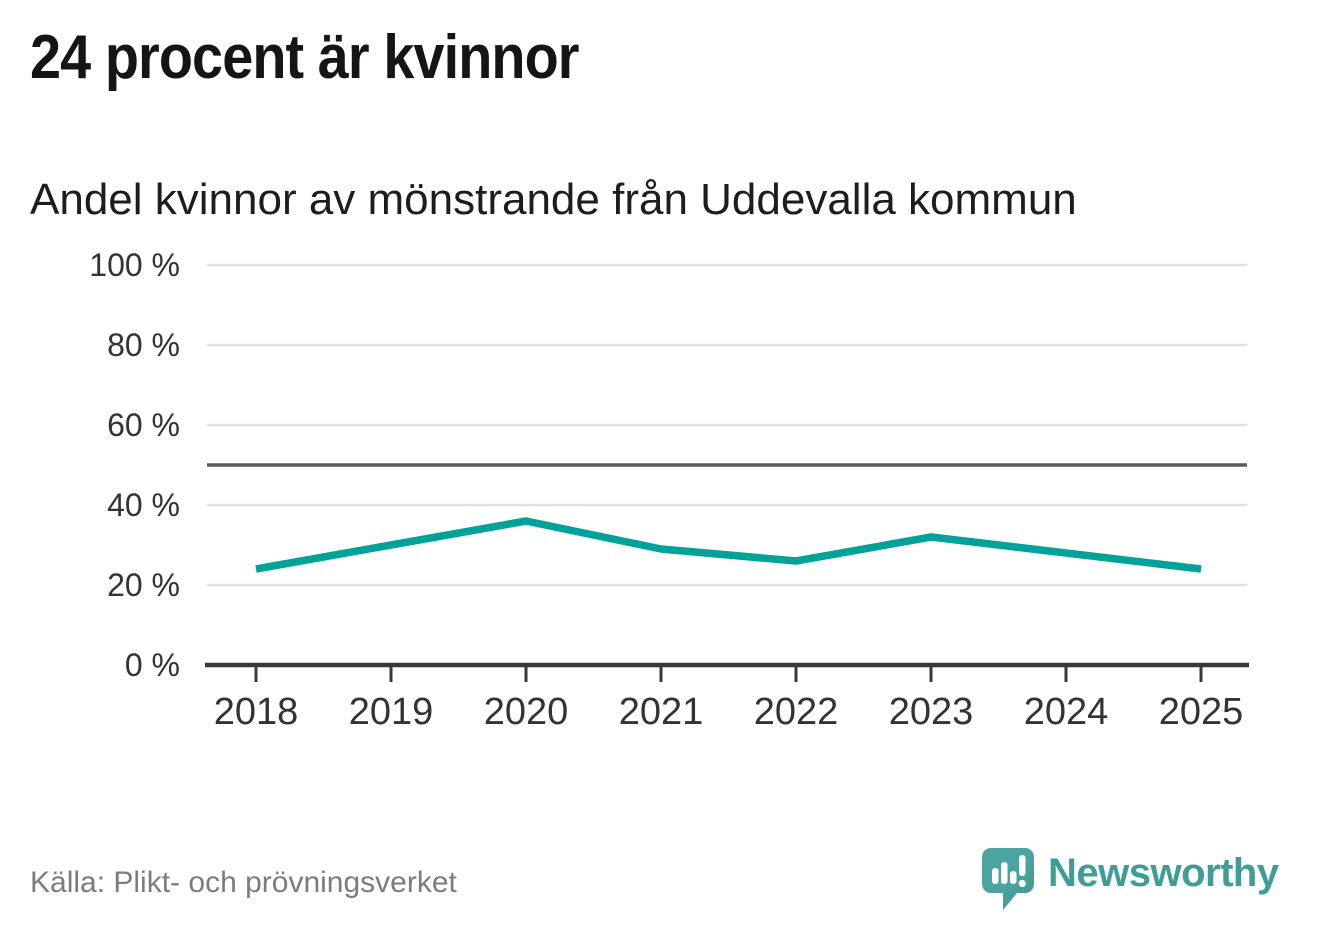 Image resolution: width=1322 pixels, height=939 pixels. Describe the element at coordinates (1066, 712) in the screenshot. I see `x-axis-label: 2024` at that location.